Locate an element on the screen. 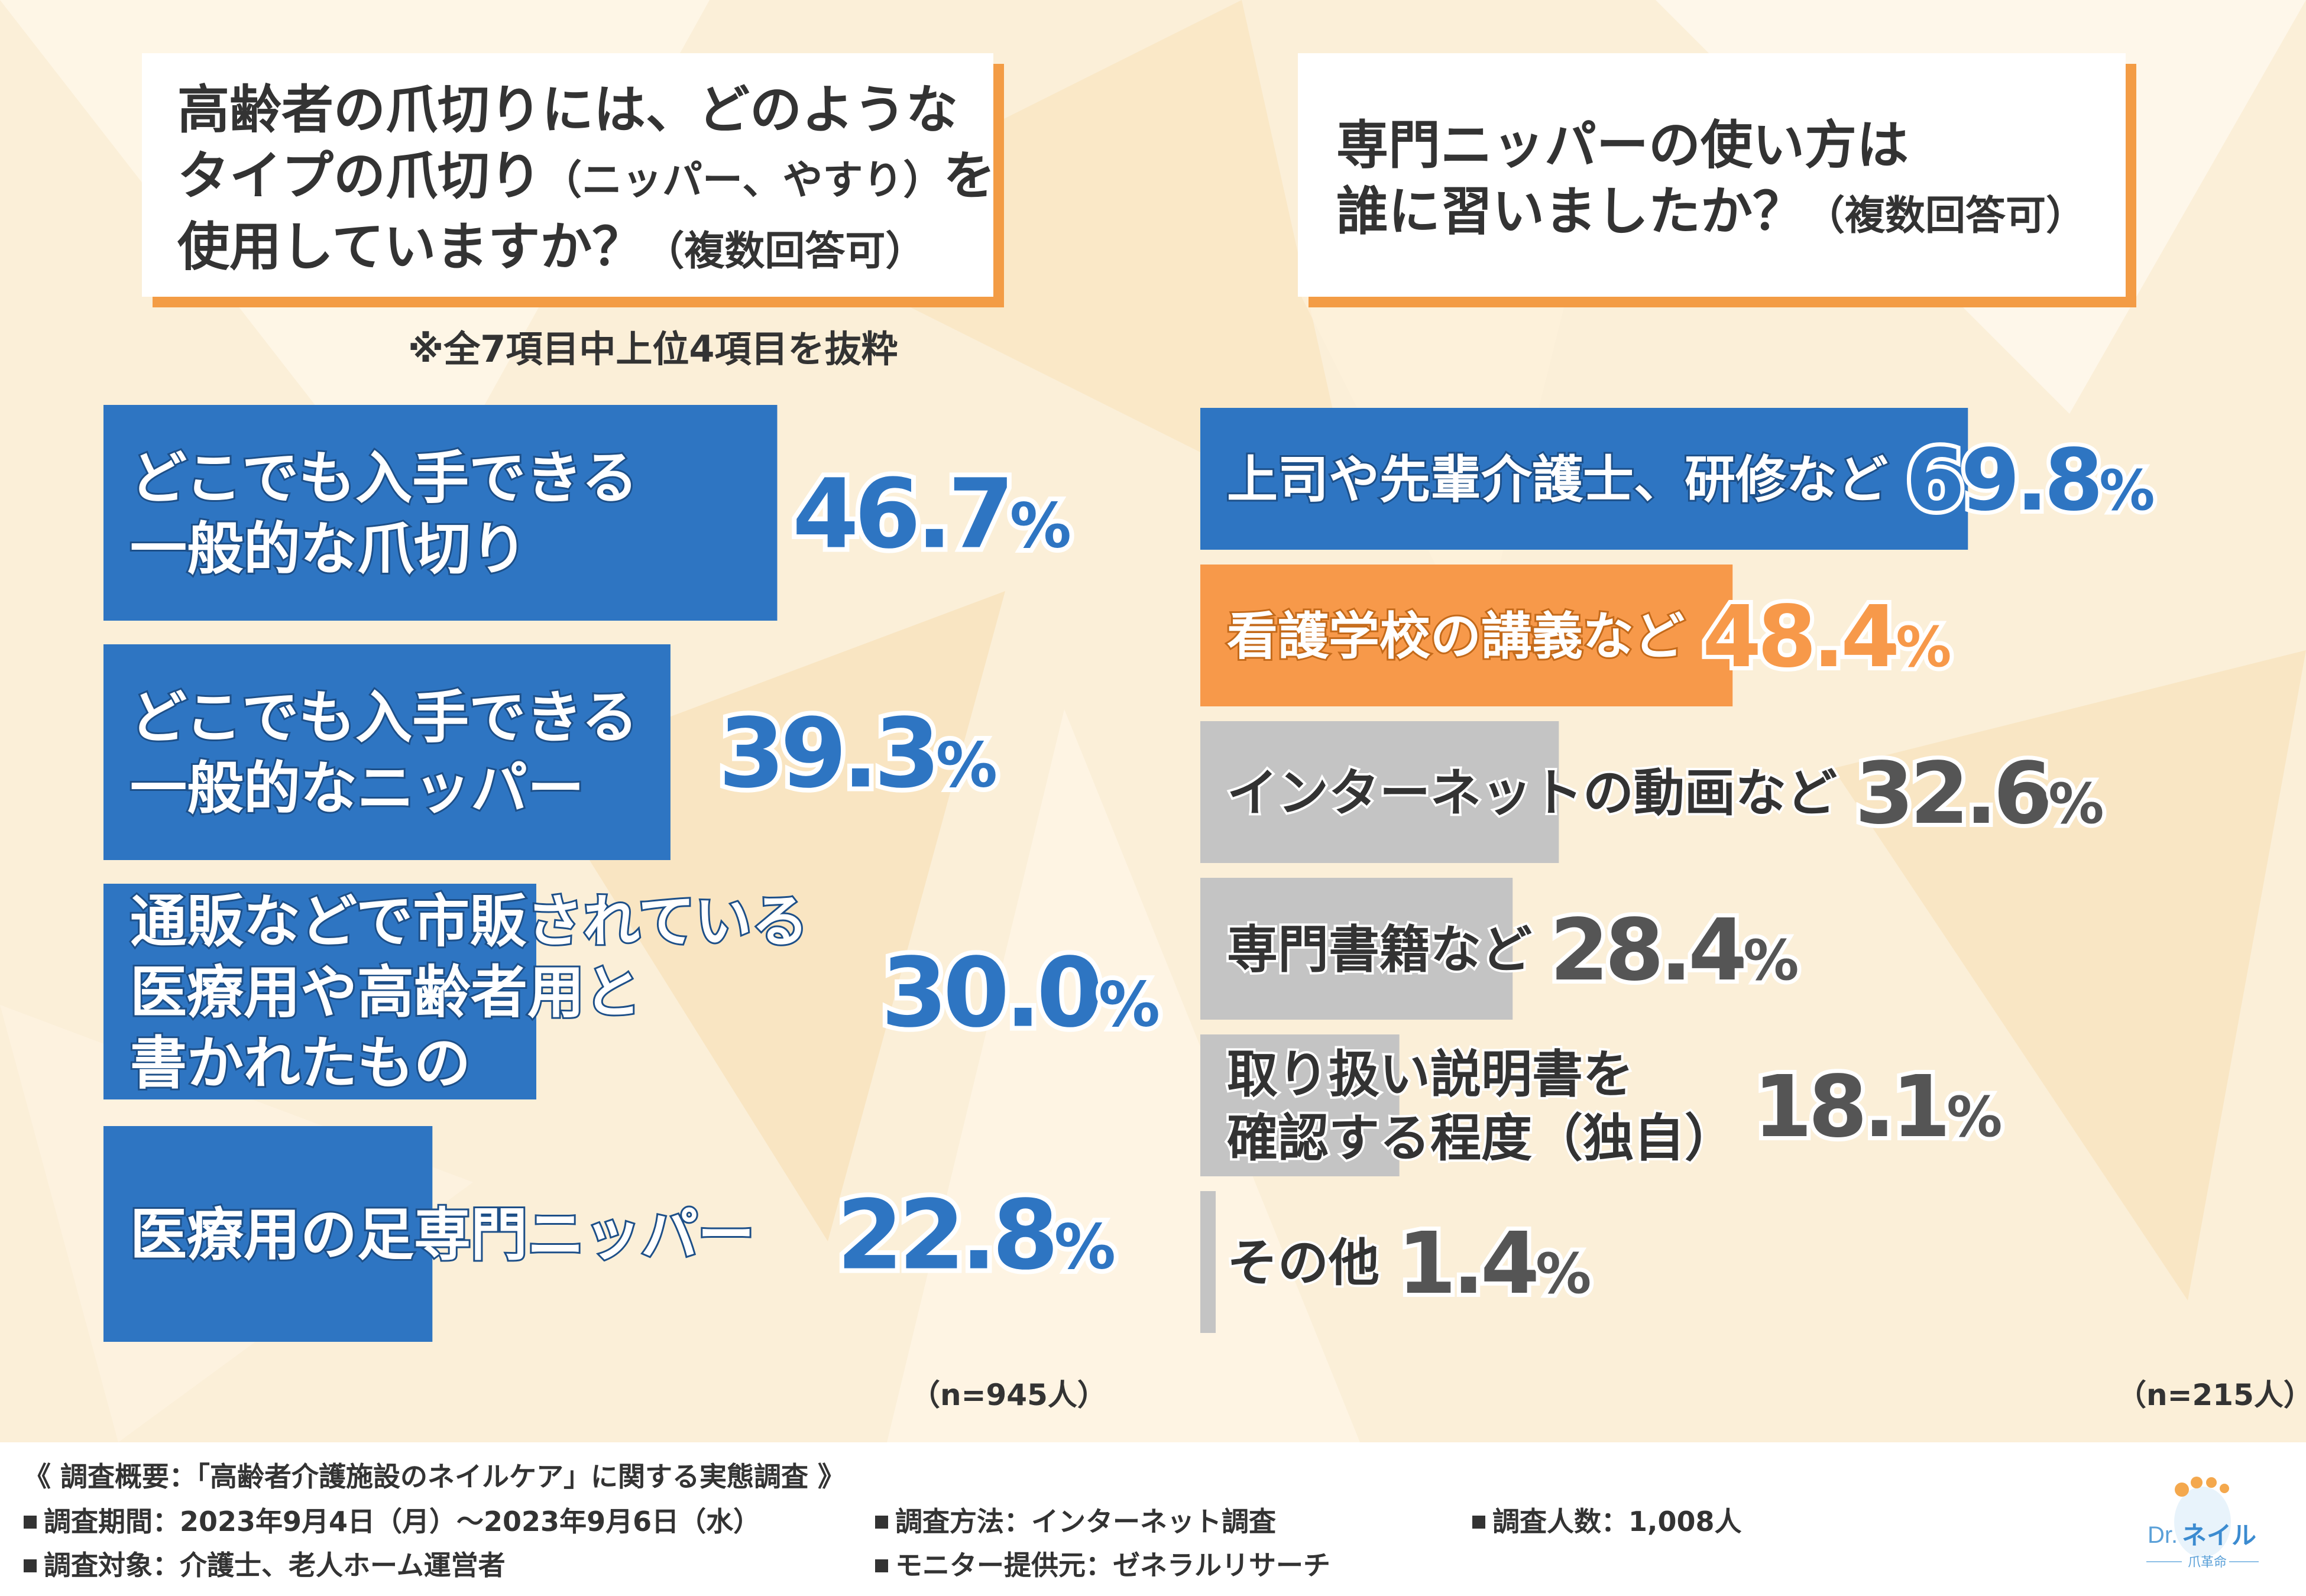  left-value-number-1: 46.7 is located at coordinates (901, 514).